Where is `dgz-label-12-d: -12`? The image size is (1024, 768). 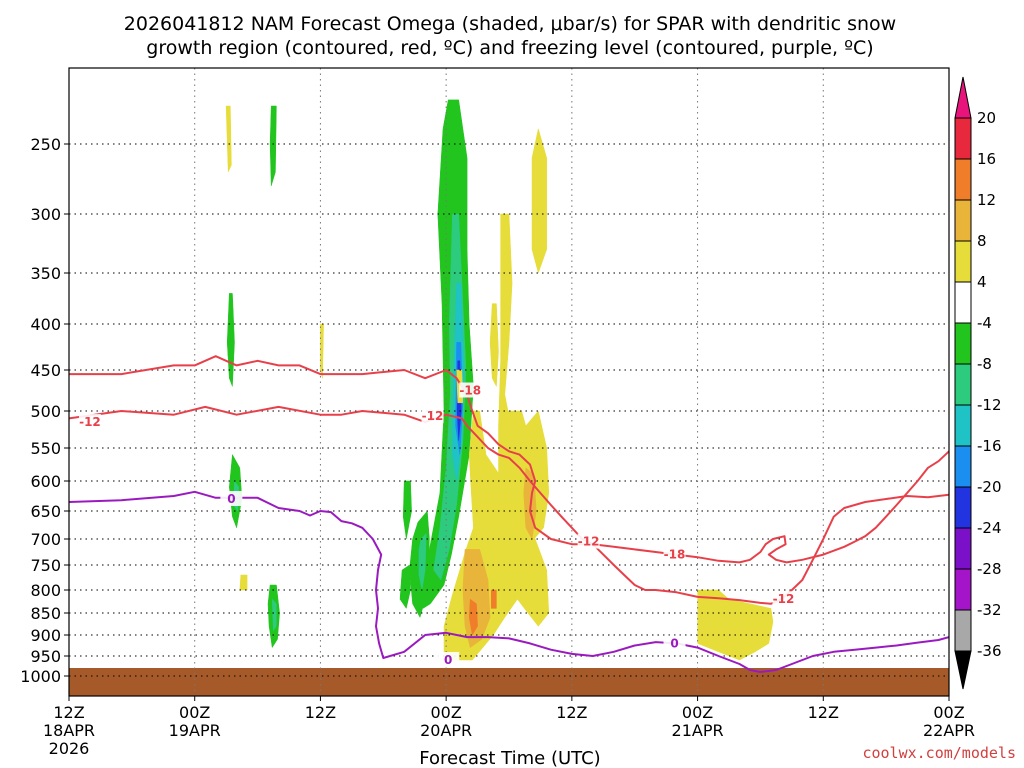
dgz-label-12-d: -12 is located at coordinates (784, 599).